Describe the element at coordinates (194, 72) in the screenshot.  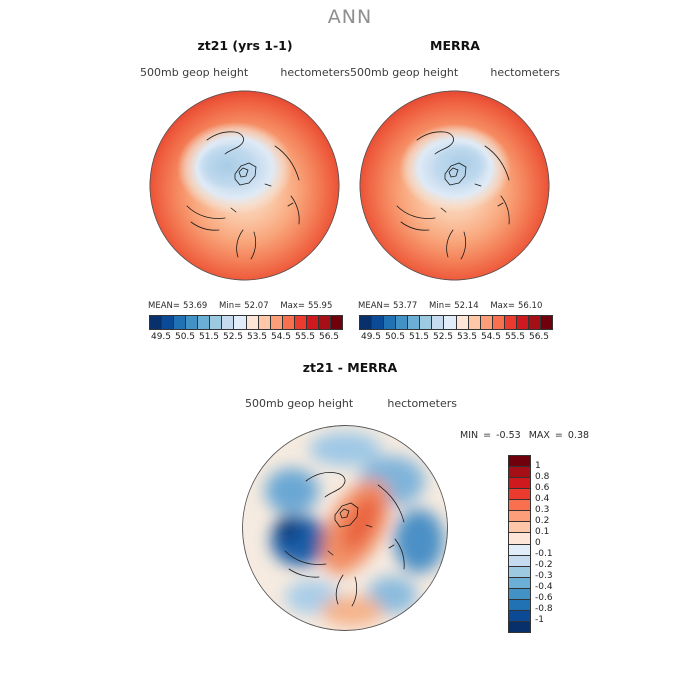
I see `variable-label: 500mb geop height` at that location.